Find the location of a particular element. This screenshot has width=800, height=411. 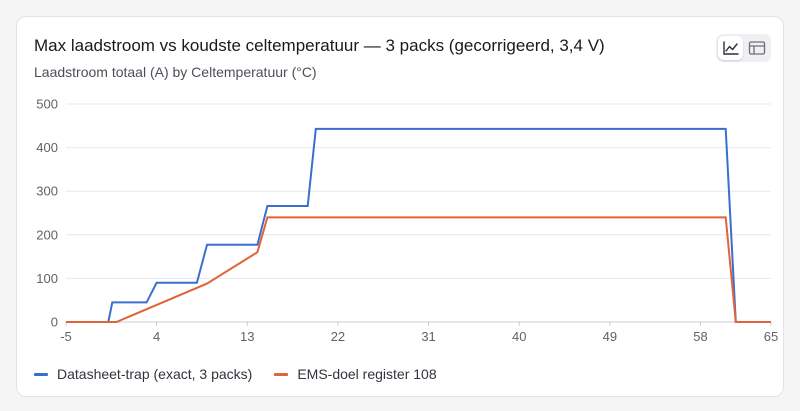

y-tick-label: 300 is located at coordinates (47, 191).